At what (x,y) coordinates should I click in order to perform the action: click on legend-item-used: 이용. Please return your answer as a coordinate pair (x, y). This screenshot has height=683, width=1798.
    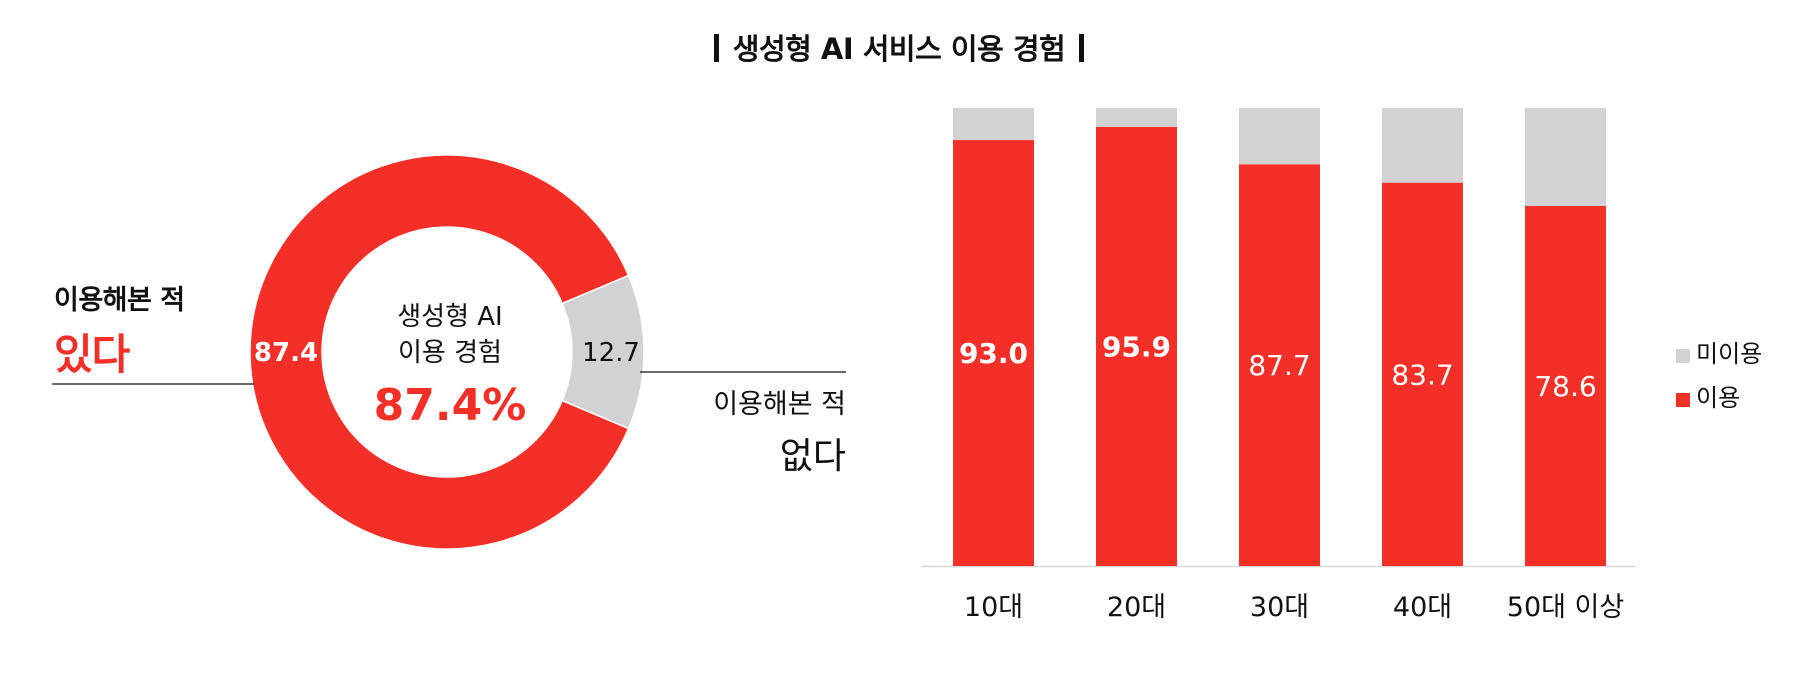
    Looking at the image, I should click on (1708, 395).